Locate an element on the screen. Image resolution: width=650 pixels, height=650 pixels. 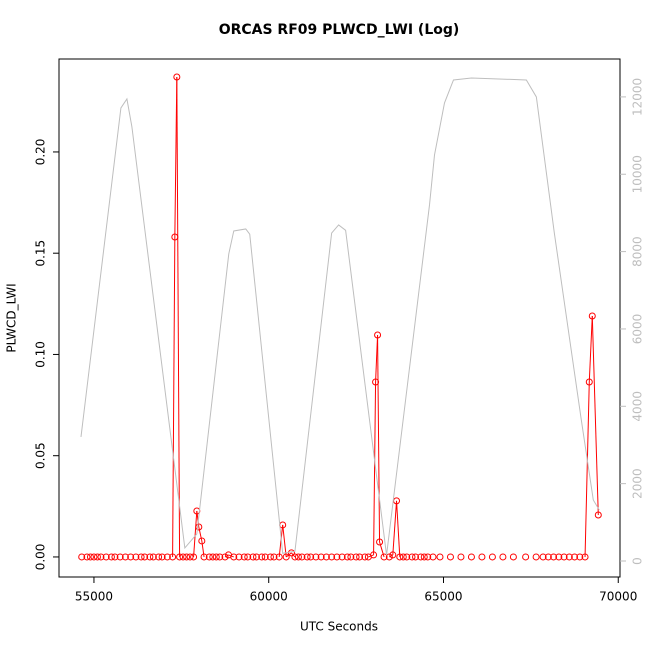
y-axis-label: PLWCD_LWI is located at coordinates (12, 317).